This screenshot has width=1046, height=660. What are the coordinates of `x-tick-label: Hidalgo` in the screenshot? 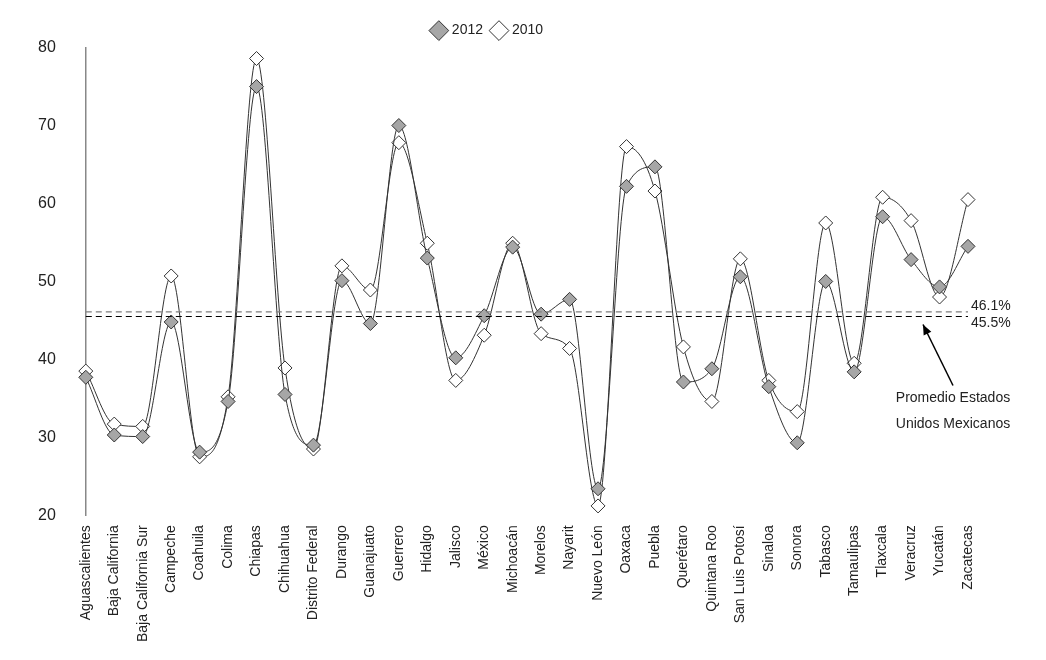 It's located at (426, 549).